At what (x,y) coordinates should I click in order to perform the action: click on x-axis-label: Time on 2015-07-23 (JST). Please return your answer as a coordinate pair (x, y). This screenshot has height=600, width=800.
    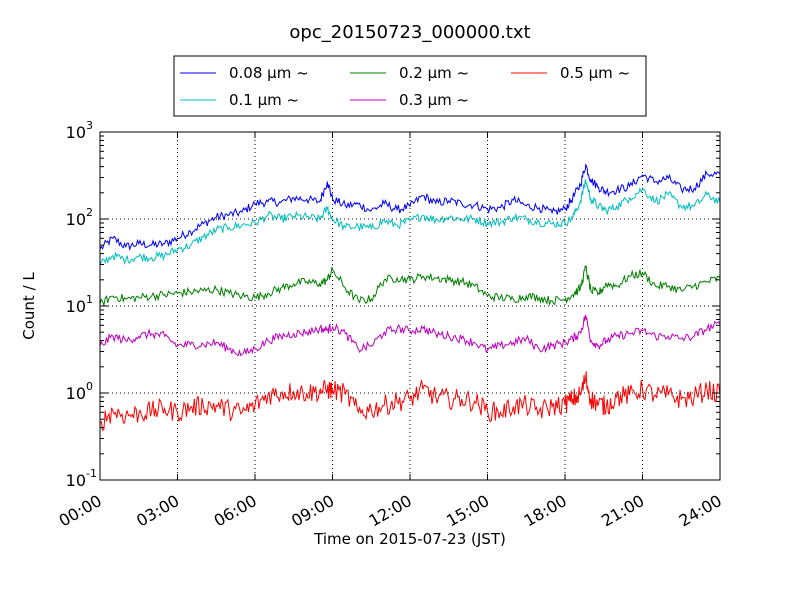
    Looking at the image, I should click on (409, 539).